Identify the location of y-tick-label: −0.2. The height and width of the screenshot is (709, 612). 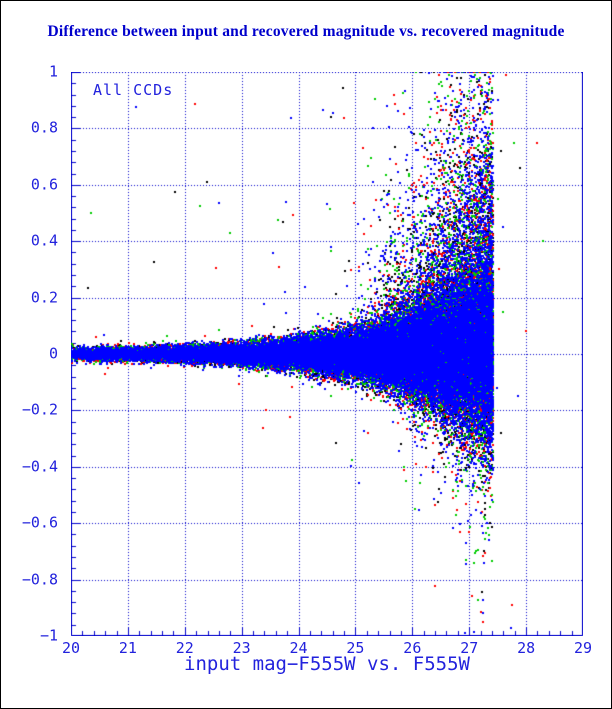
(39, 409).